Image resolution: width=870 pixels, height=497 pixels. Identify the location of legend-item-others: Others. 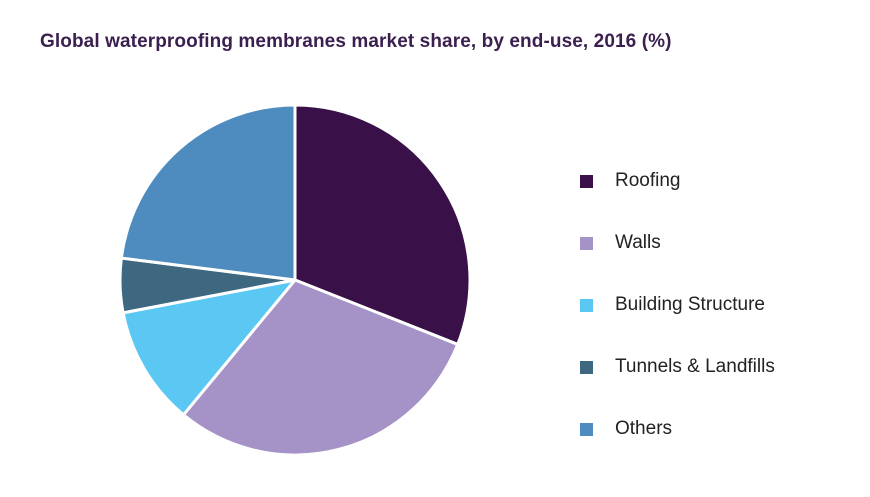
(677, 429).